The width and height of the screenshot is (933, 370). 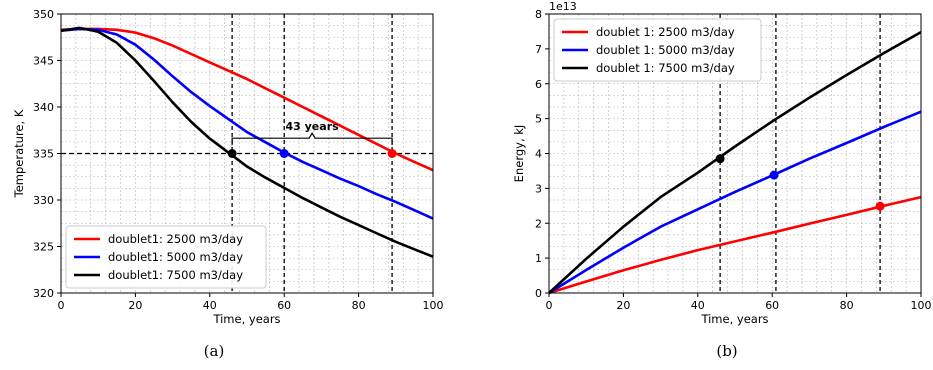 What do you see at coordinates (214, 351) in the screenshot?
I see `caption-a: (a)` at bounding box center [214, 351].